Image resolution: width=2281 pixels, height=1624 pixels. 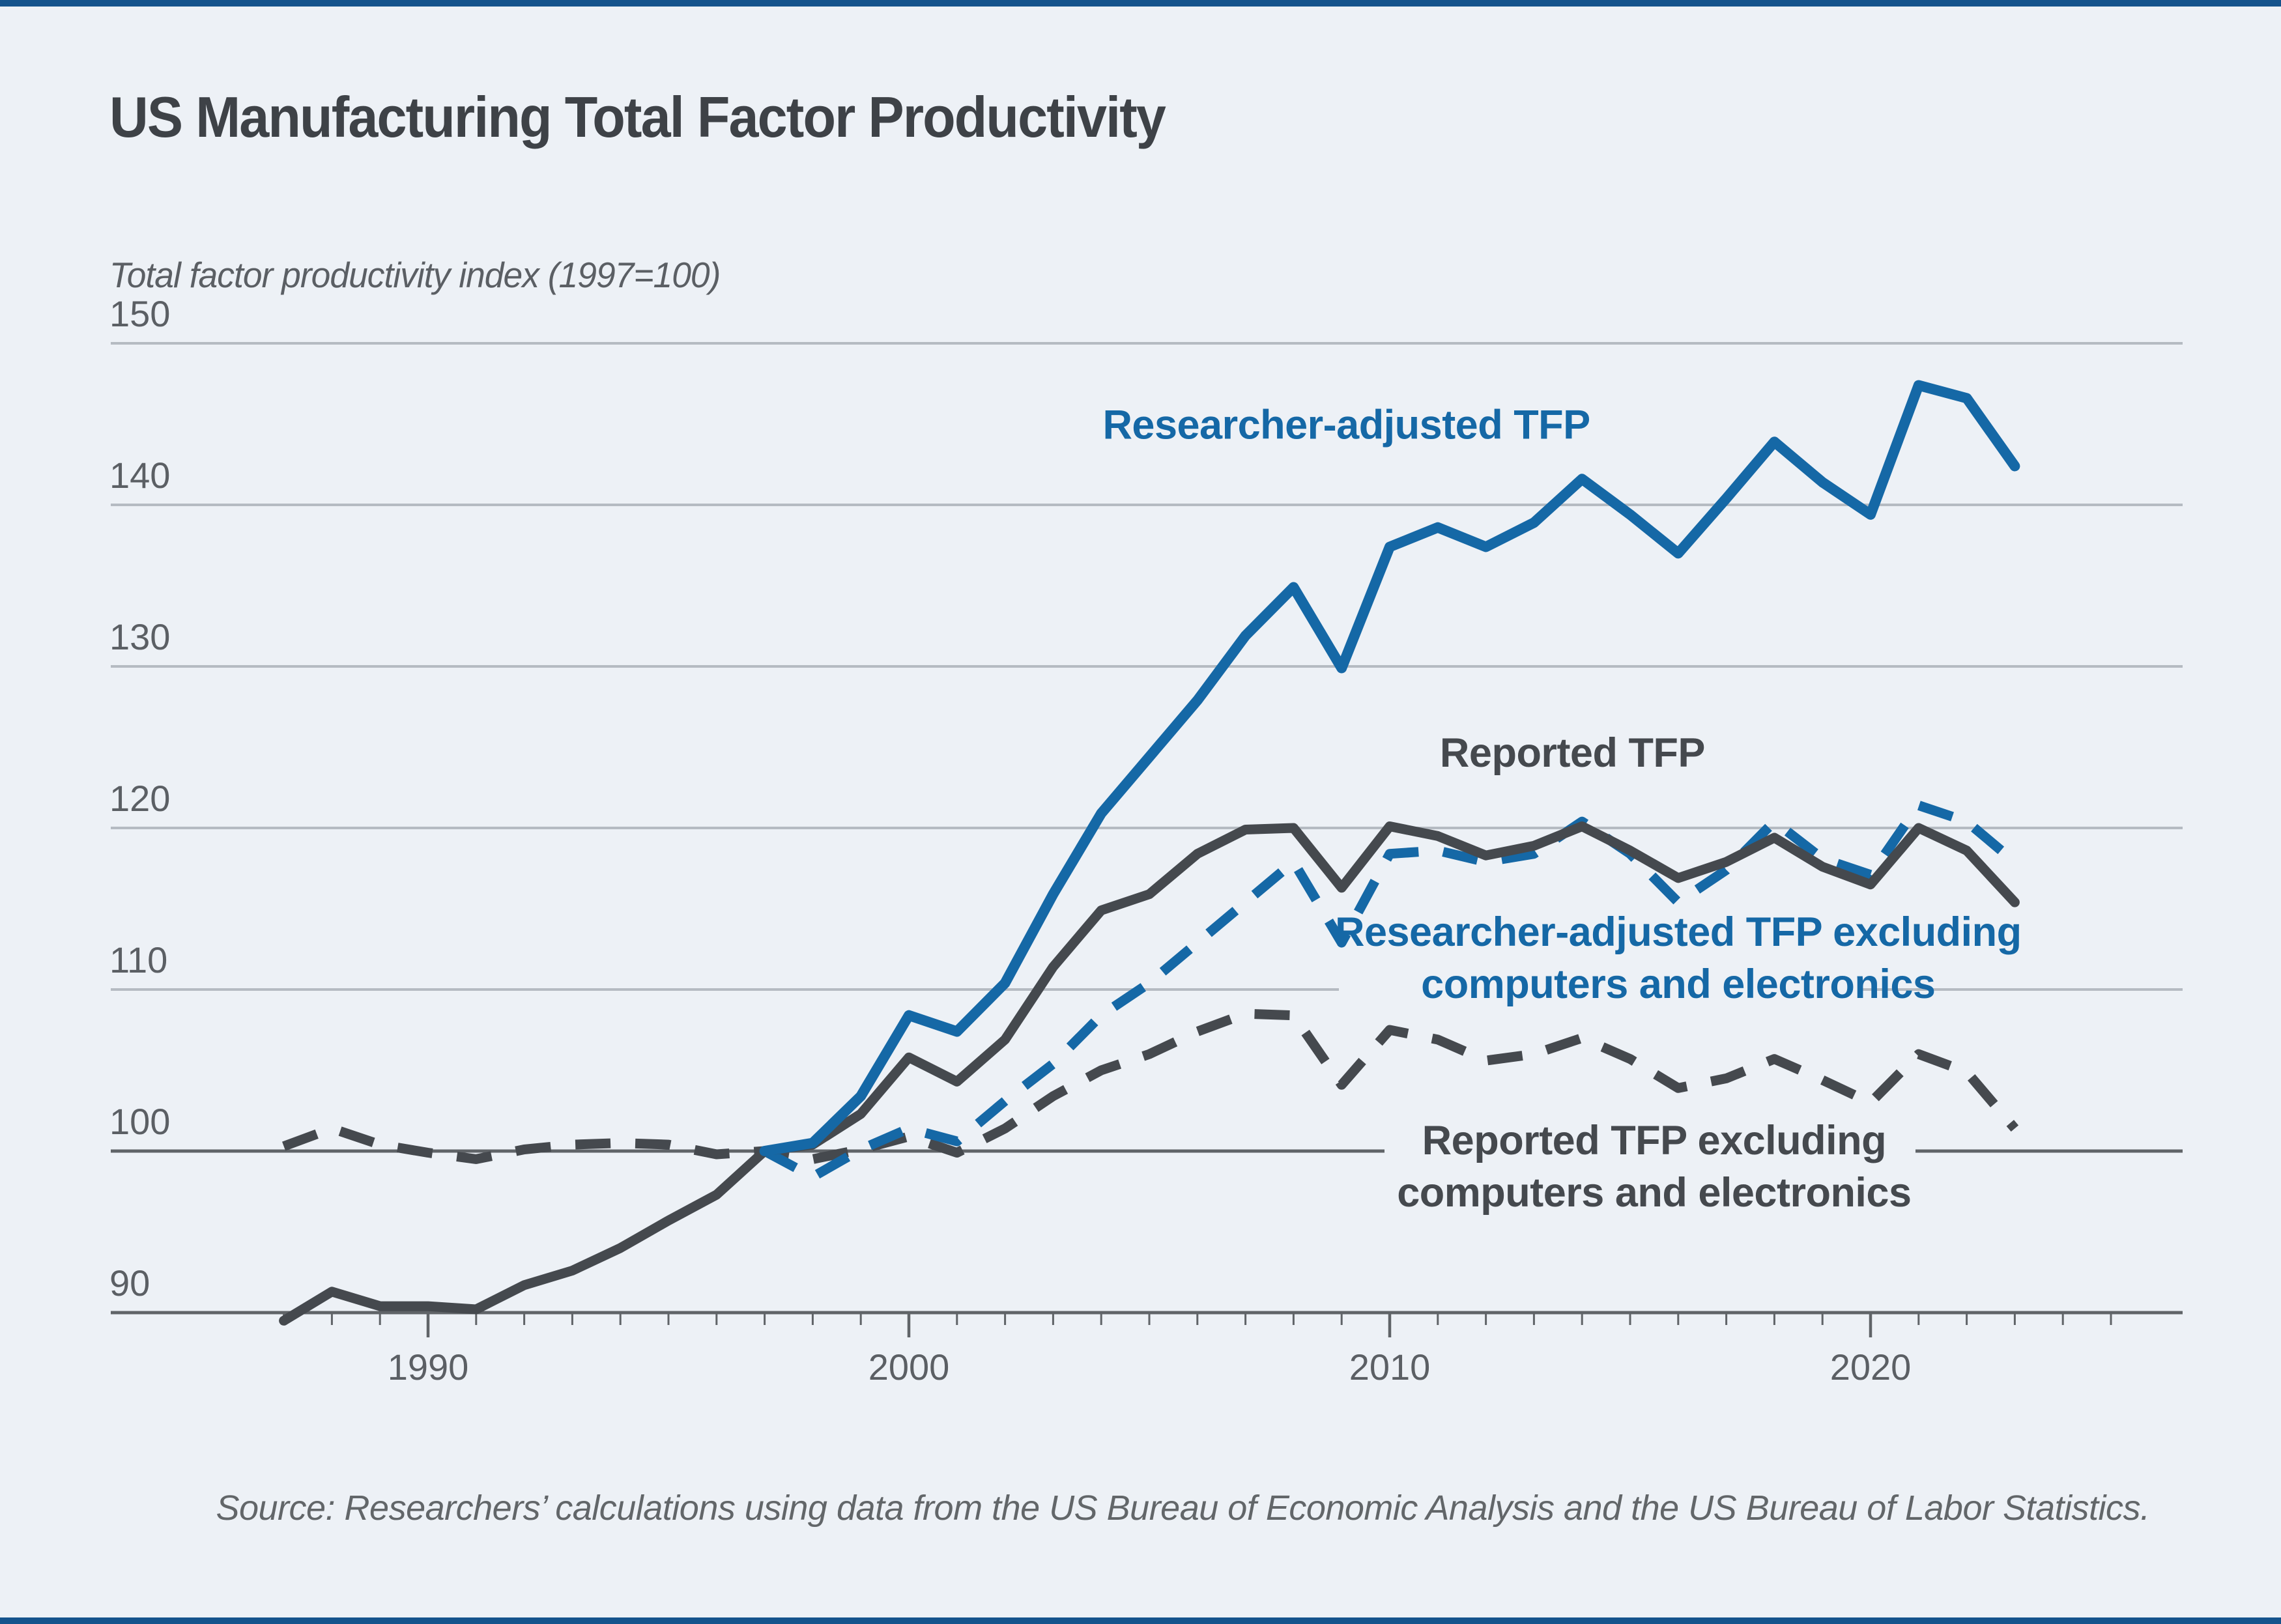 What do you see at coordinates (139, 1122) in the screenshot?
I see `y-tick-label-100: 100` at bounding box center [139, 1122].